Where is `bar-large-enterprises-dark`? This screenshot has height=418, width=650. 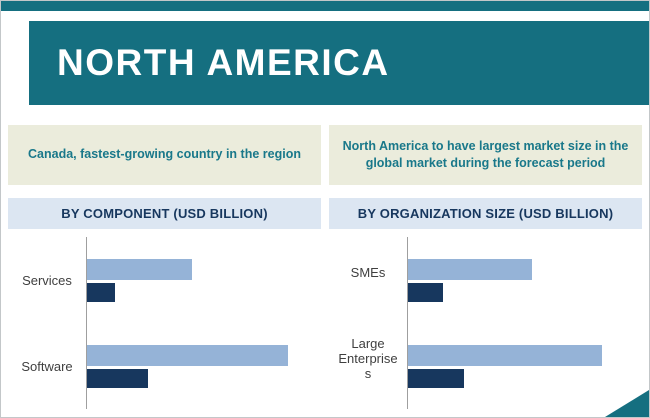 bar-large-enterprises-dark is located at coordinates (436, 378).